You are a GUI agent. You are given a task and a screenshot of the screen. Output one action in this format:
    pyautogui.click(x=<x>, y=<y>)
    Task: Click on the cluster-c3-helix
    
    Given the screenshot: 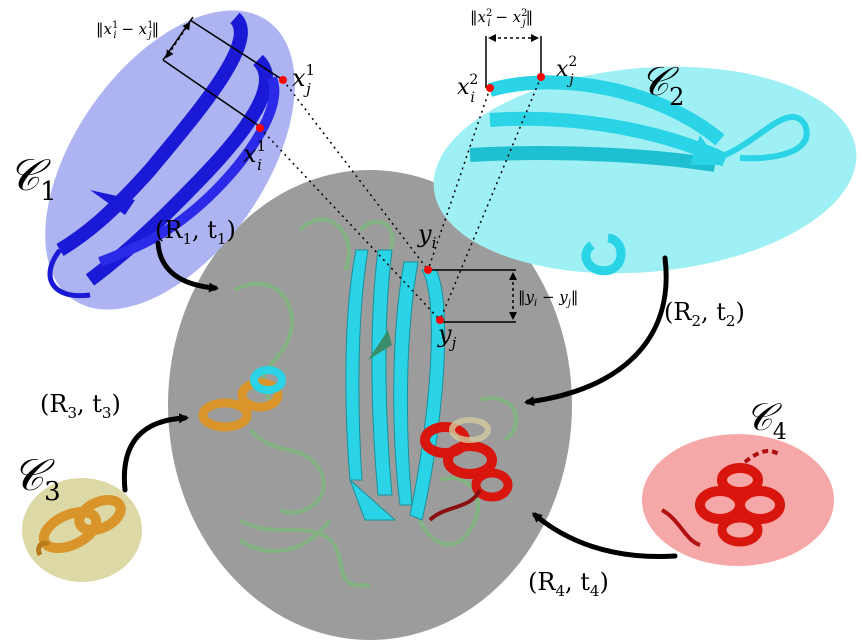 What is the action you would take?
    pyautogui.click(x=81, y=525)
    